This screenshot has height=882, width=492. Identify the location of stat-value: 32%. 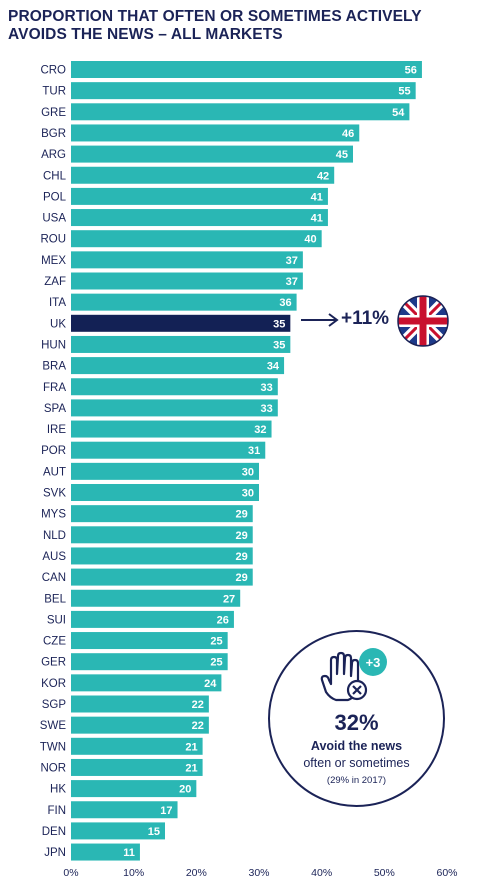
(356, 722).